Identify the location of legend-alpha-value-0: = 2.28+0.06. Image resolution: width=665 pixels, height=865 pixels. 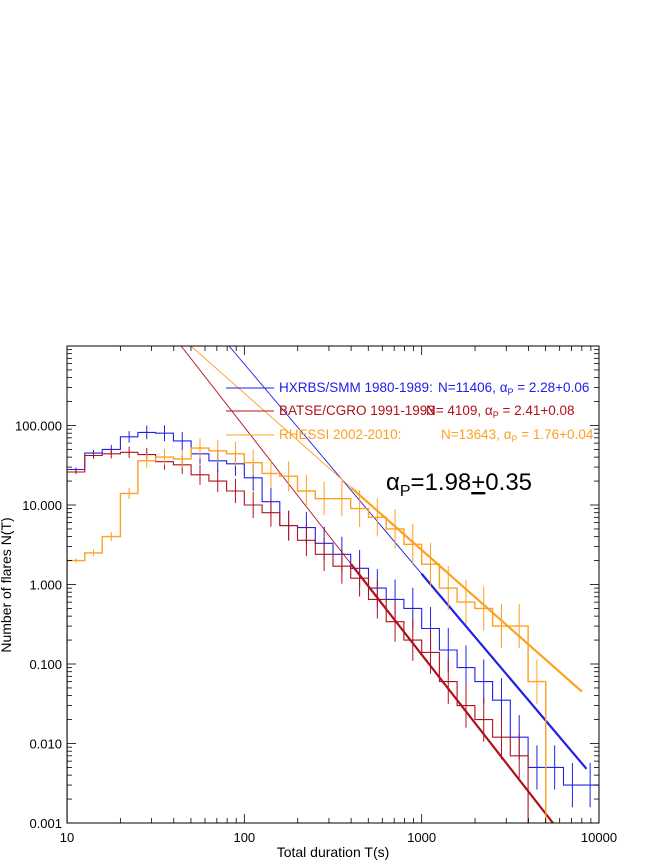
(552, 387).